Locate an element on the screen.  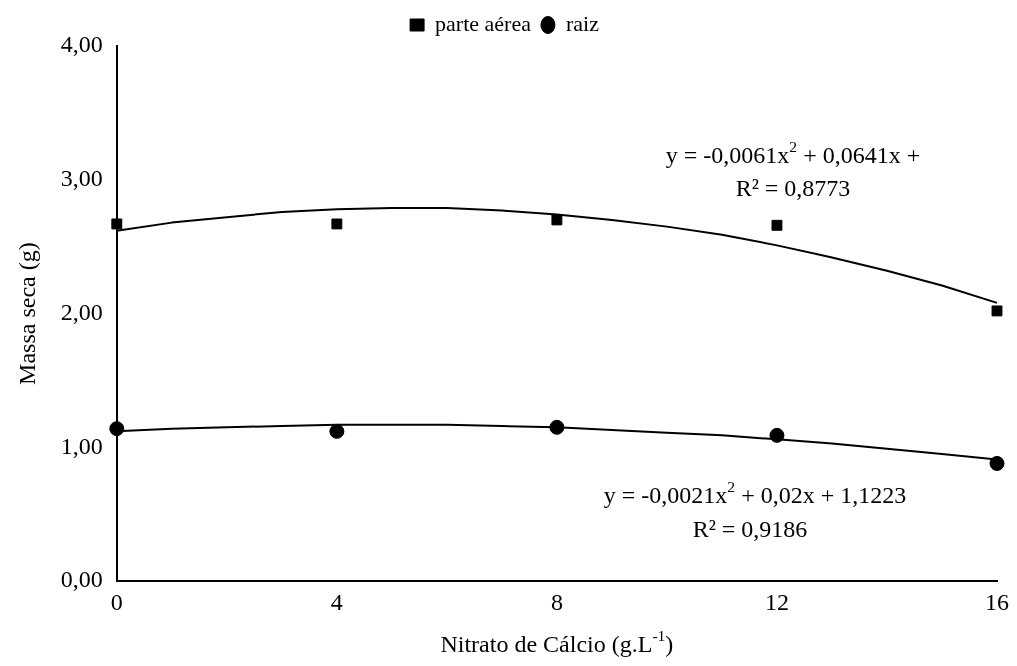
y-tick-label: 2,00 is located at coordinates (81, 311).